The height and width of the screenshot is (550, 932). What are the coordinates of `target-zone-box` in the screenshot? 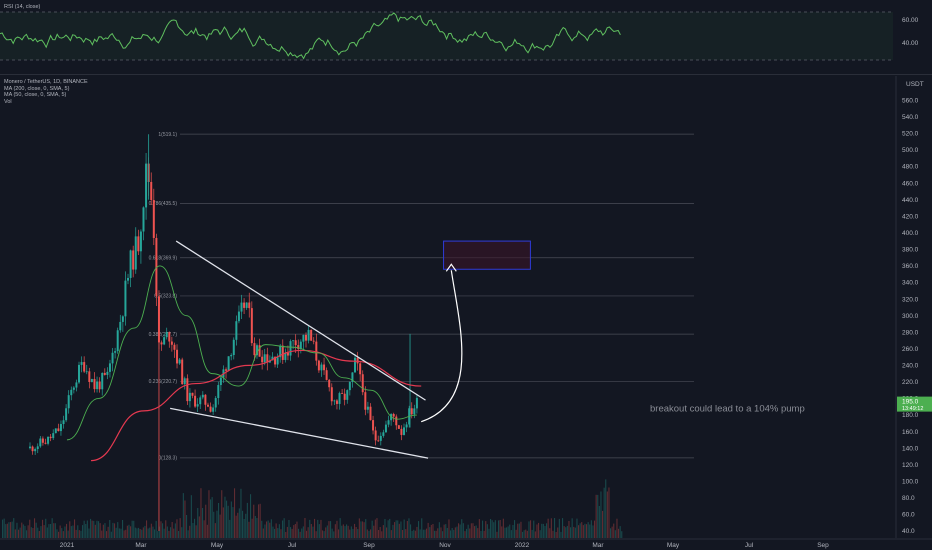 It's located at (487, 255).